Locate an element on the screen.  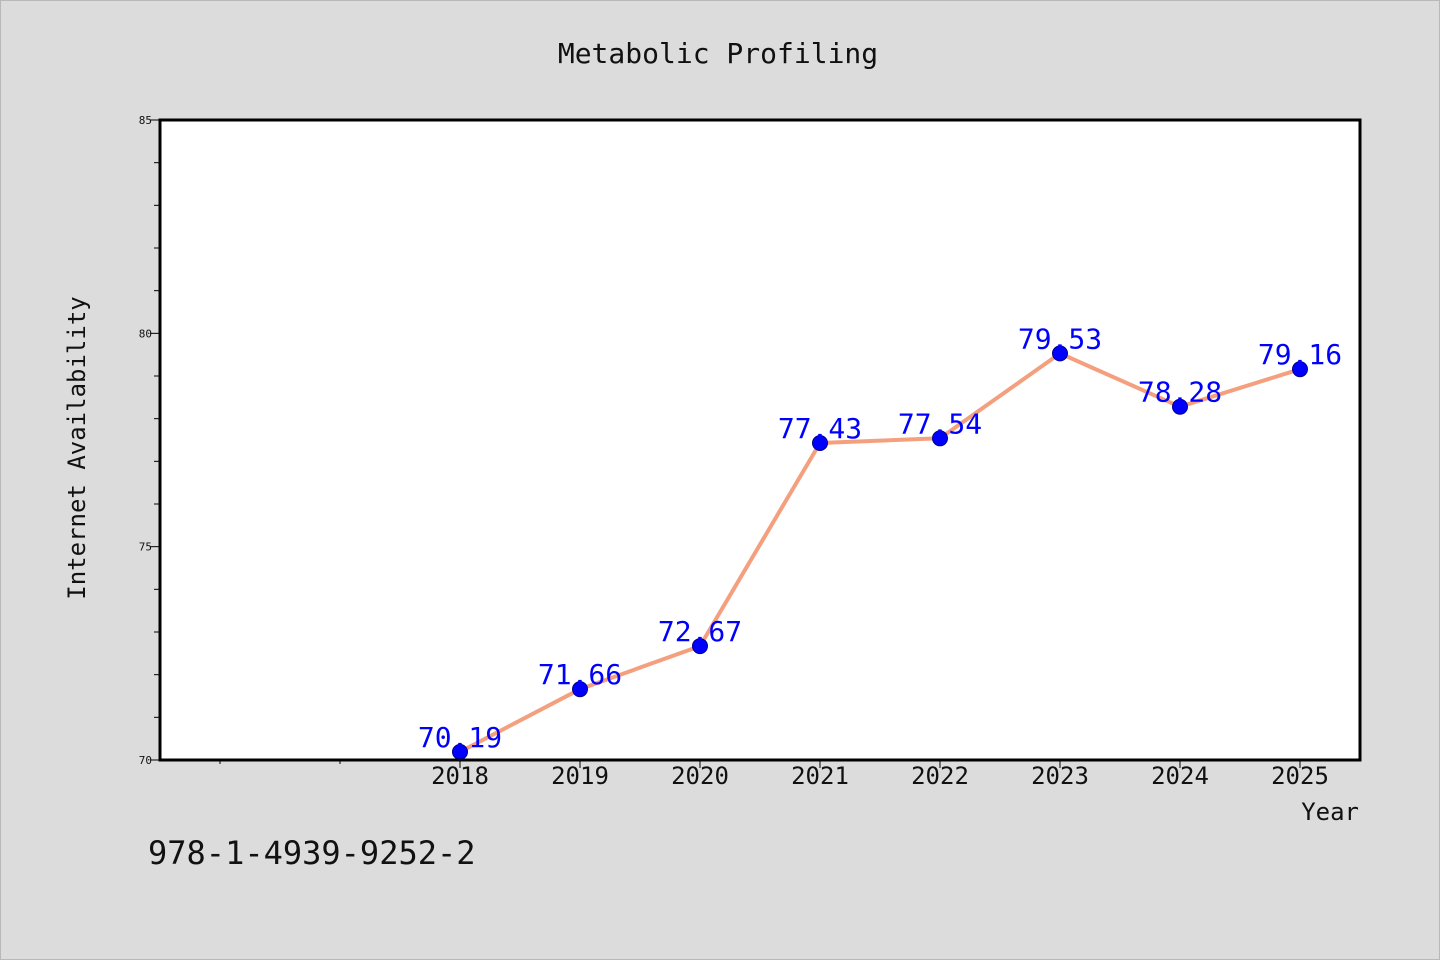
data-label: 71.66 is located at coordinates (580, 674).